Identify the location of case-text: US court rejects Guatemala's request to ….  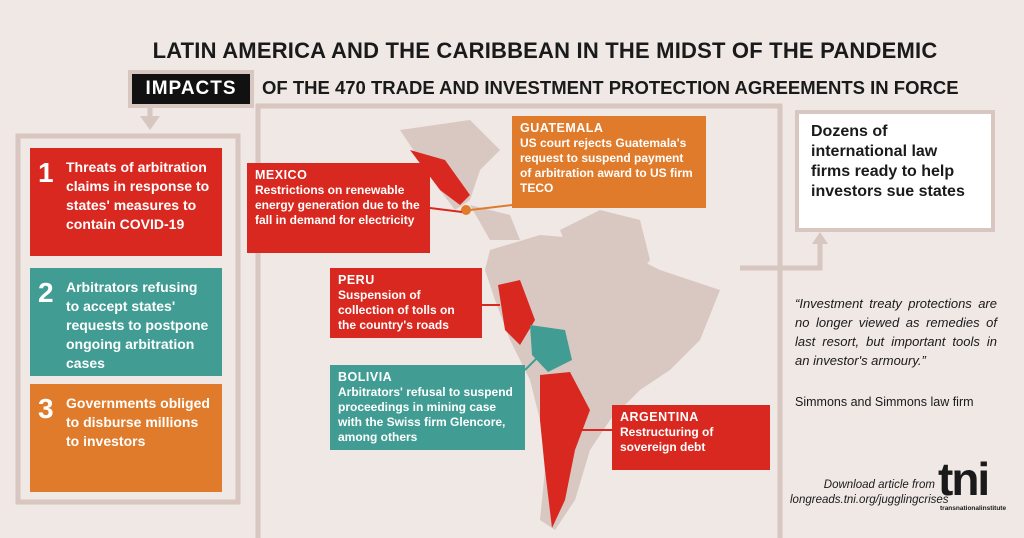
(606, 165).